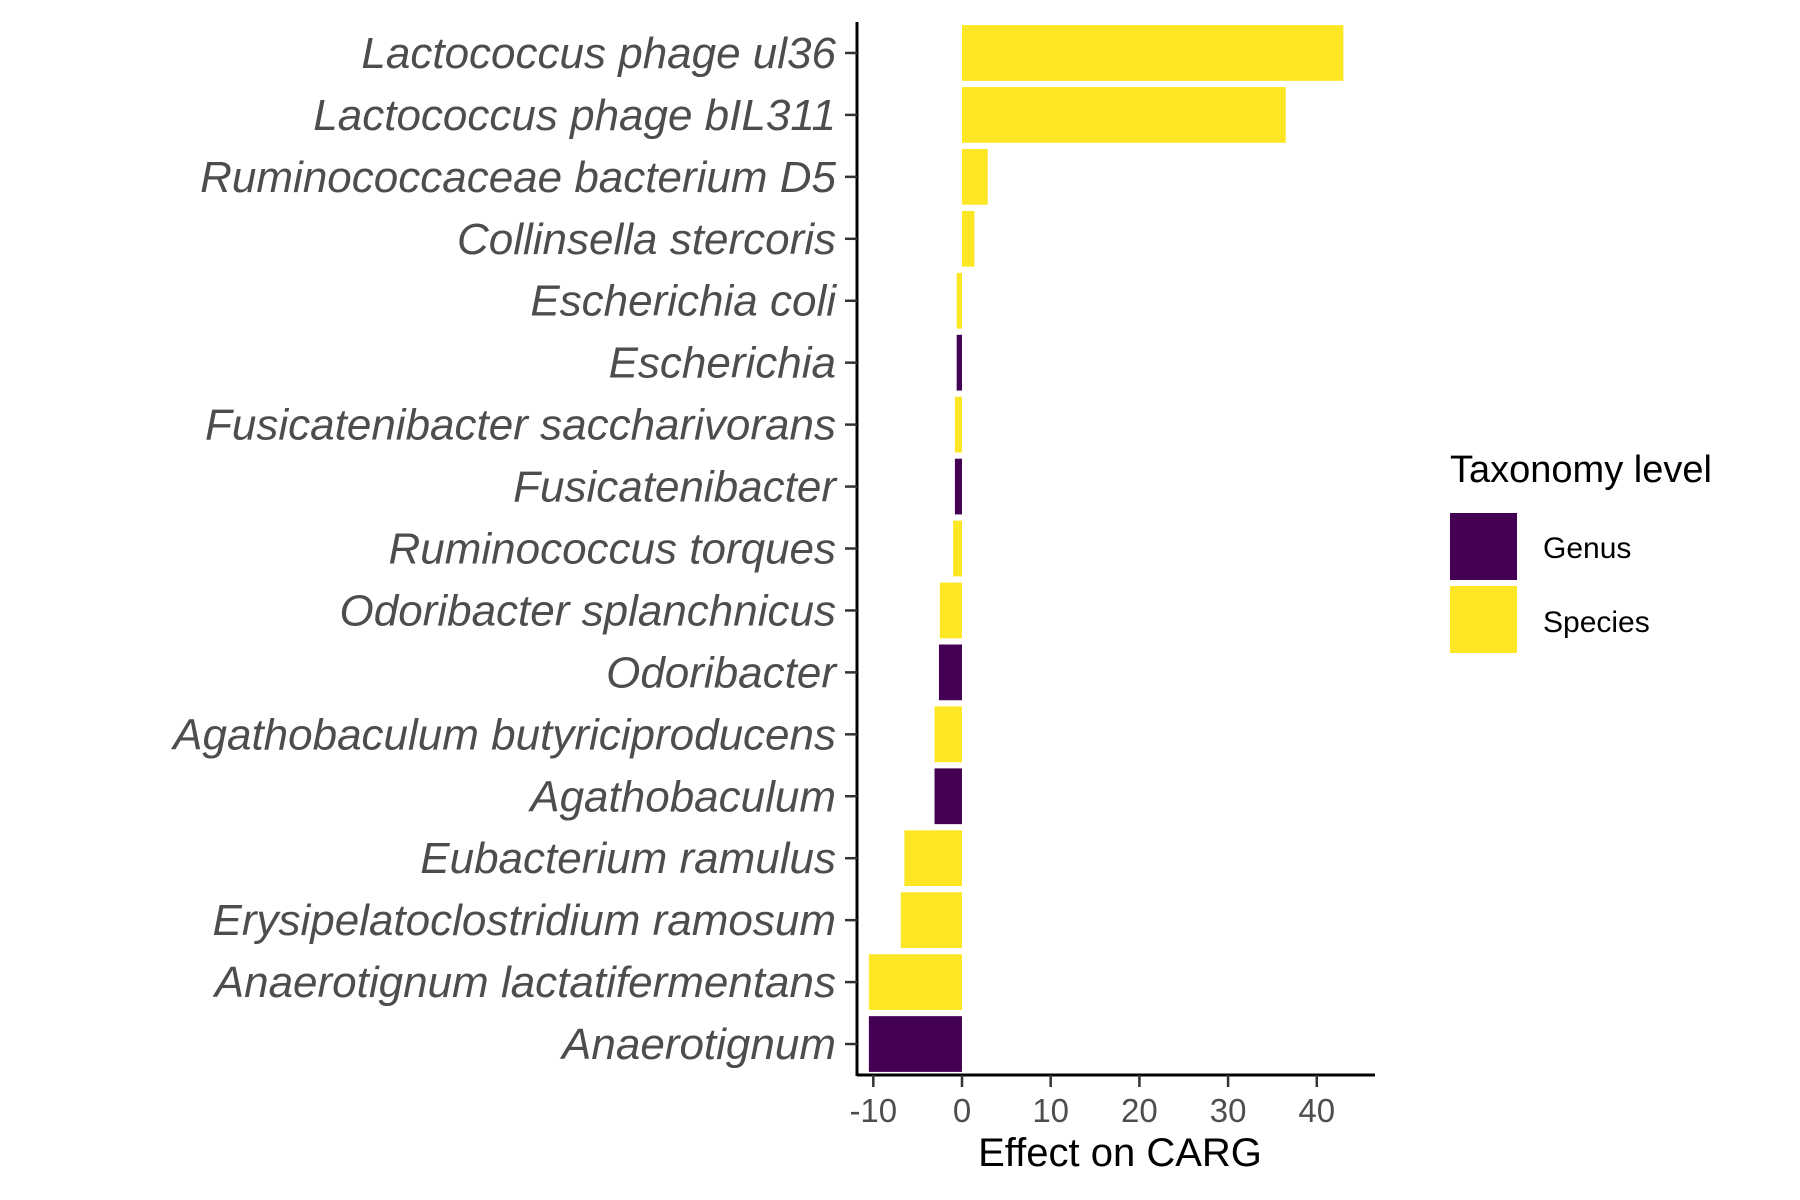 The width and height of the screenshot is (1800, 1200). What do you see at coordinates (628, 858) in the screenshot?
I see `y-tick-label: Eubacterium ramulus` at bounding box center [628, 858].